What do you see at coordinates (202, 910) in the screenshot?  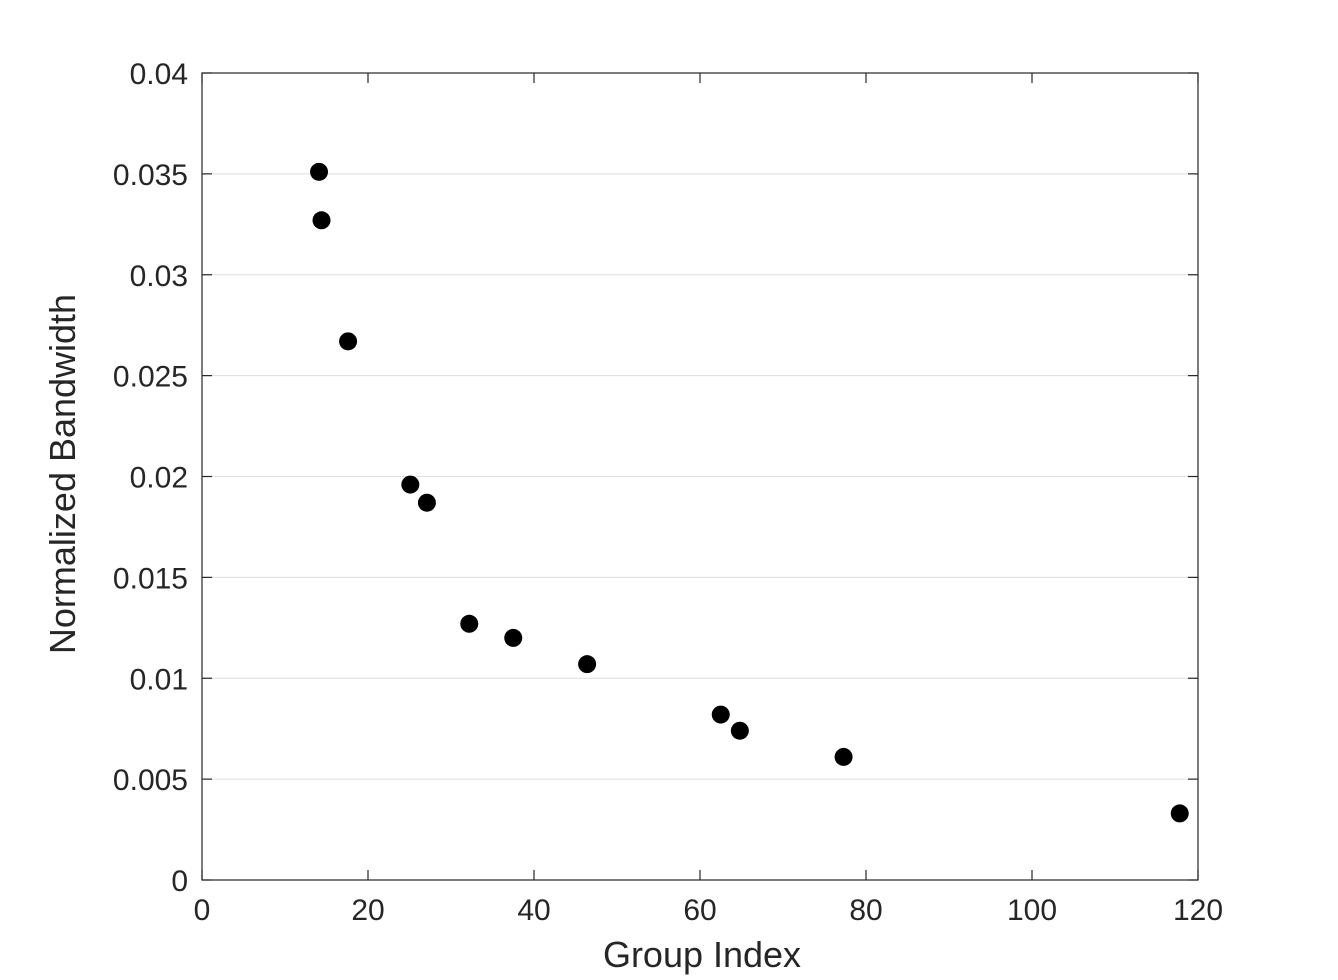 I see `x-tick-label: 0` at bounding box center [202, 910].